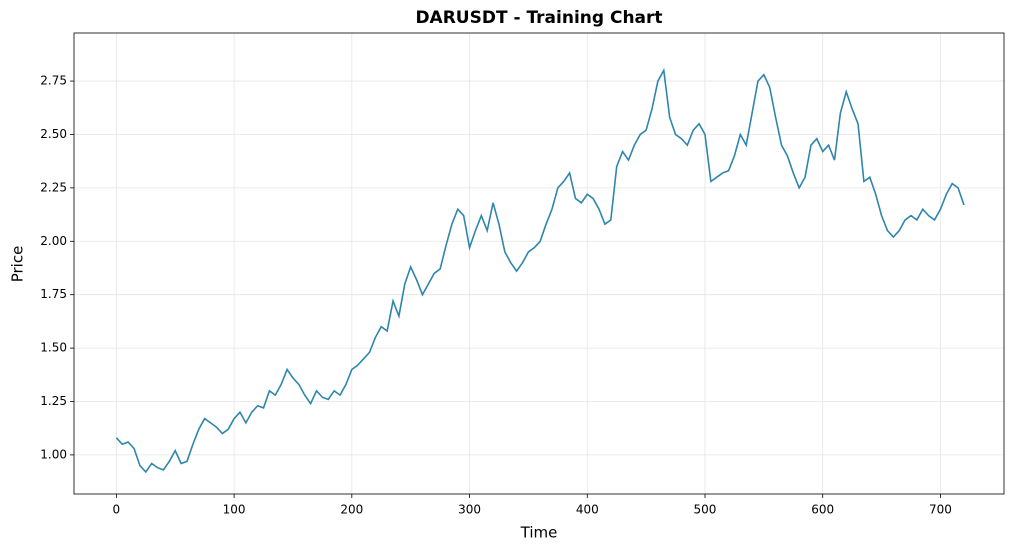 The width and height of the screenshot is (1014, 552). What do you see at coordinates (53, 81) in the screenshot?
I see `y-tick-label: 2.75` at bounding box center [53, 81].